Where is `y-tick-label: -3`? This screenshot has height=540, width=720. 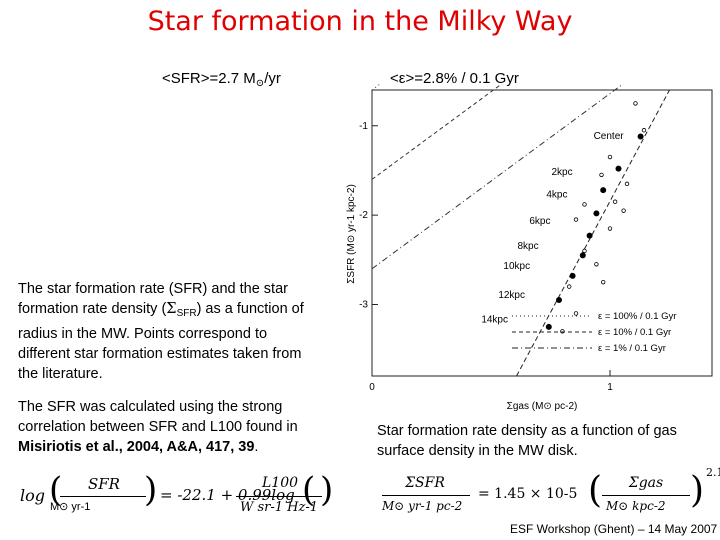
y-tick-label: -3 is located at coordinates (363, 305).